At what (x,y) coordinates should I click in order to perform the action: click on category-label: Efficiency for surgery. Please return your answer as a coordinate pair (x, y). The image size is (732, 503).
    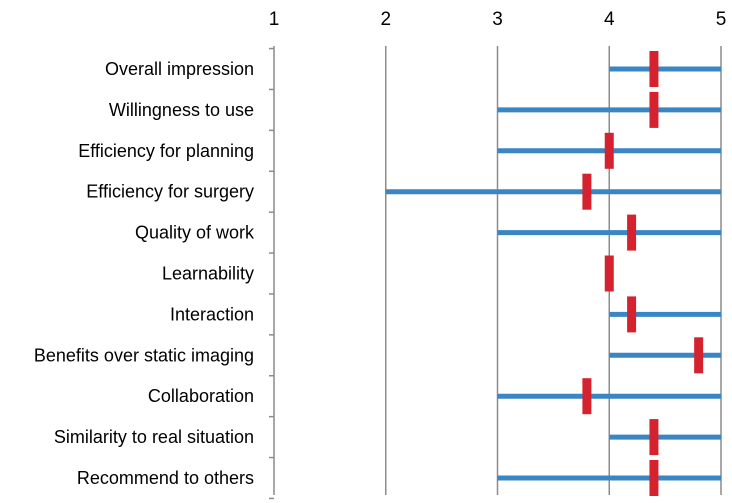
    Looking at the image, I should click on (170, 192).